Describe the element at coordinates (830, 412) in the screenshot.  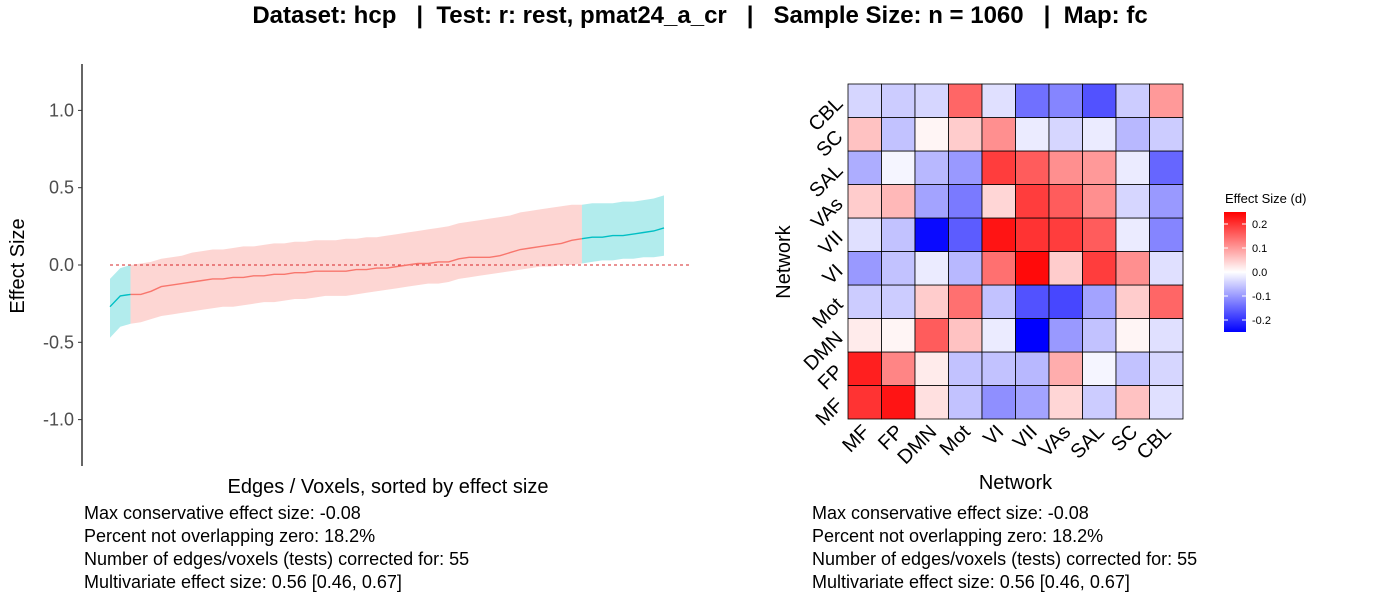
I see `heatmap-y-label: MF` at that location.